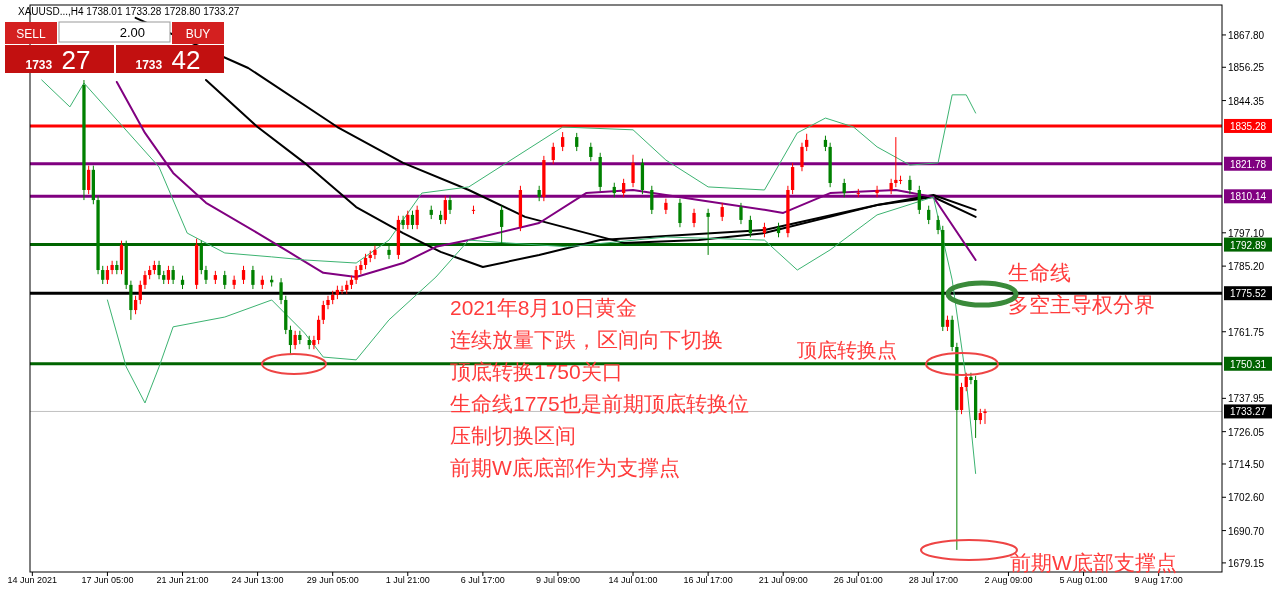 The height and width of the screenshot is (589, 1275). I want to click on y-tick-label: 1714.50, so click(1246, 464).